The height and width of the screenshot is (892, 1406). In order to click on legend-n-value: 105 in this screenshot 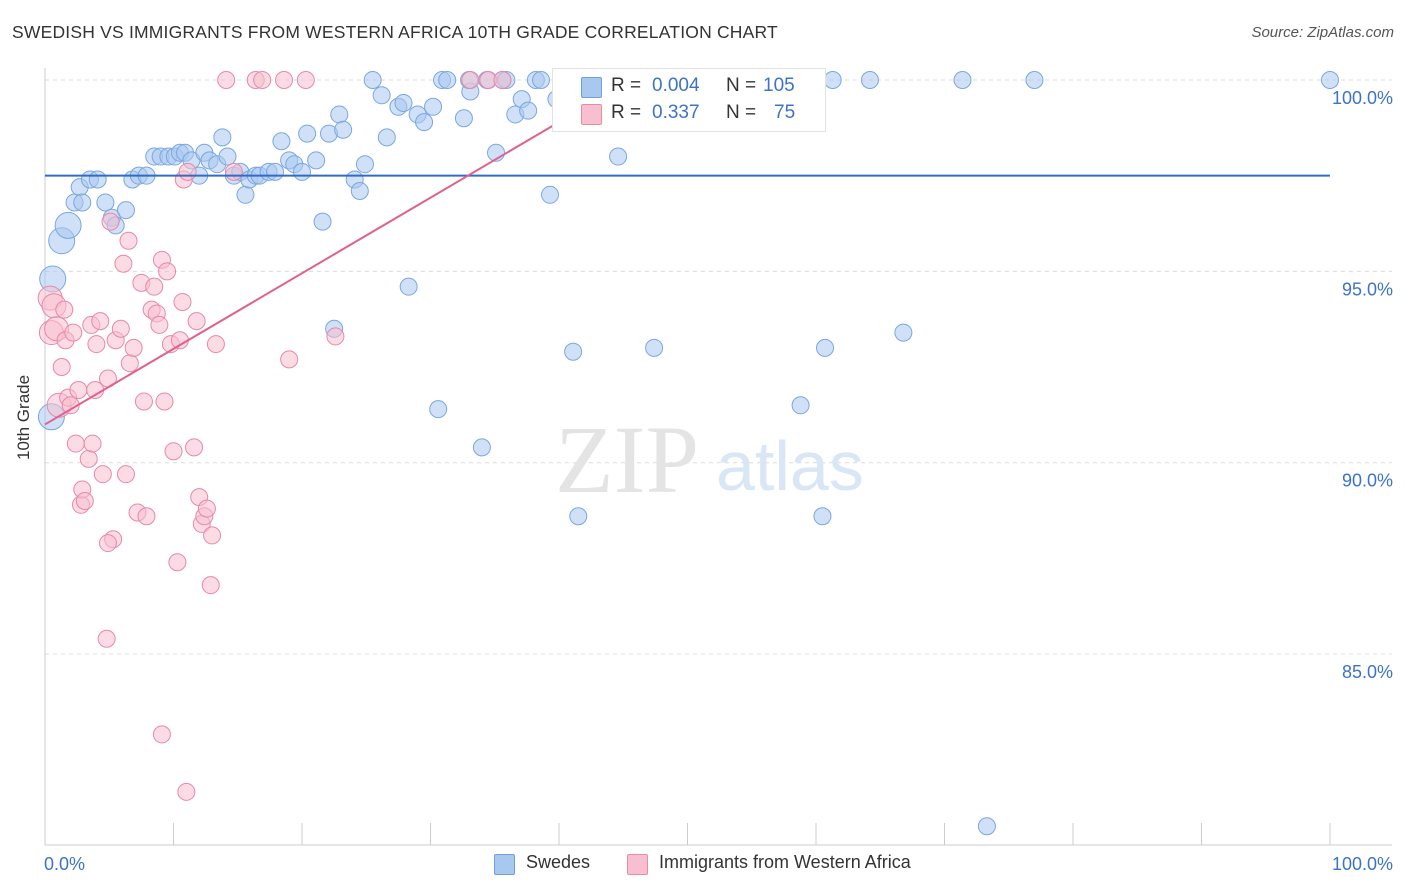, I will do `click(779, 85)`.